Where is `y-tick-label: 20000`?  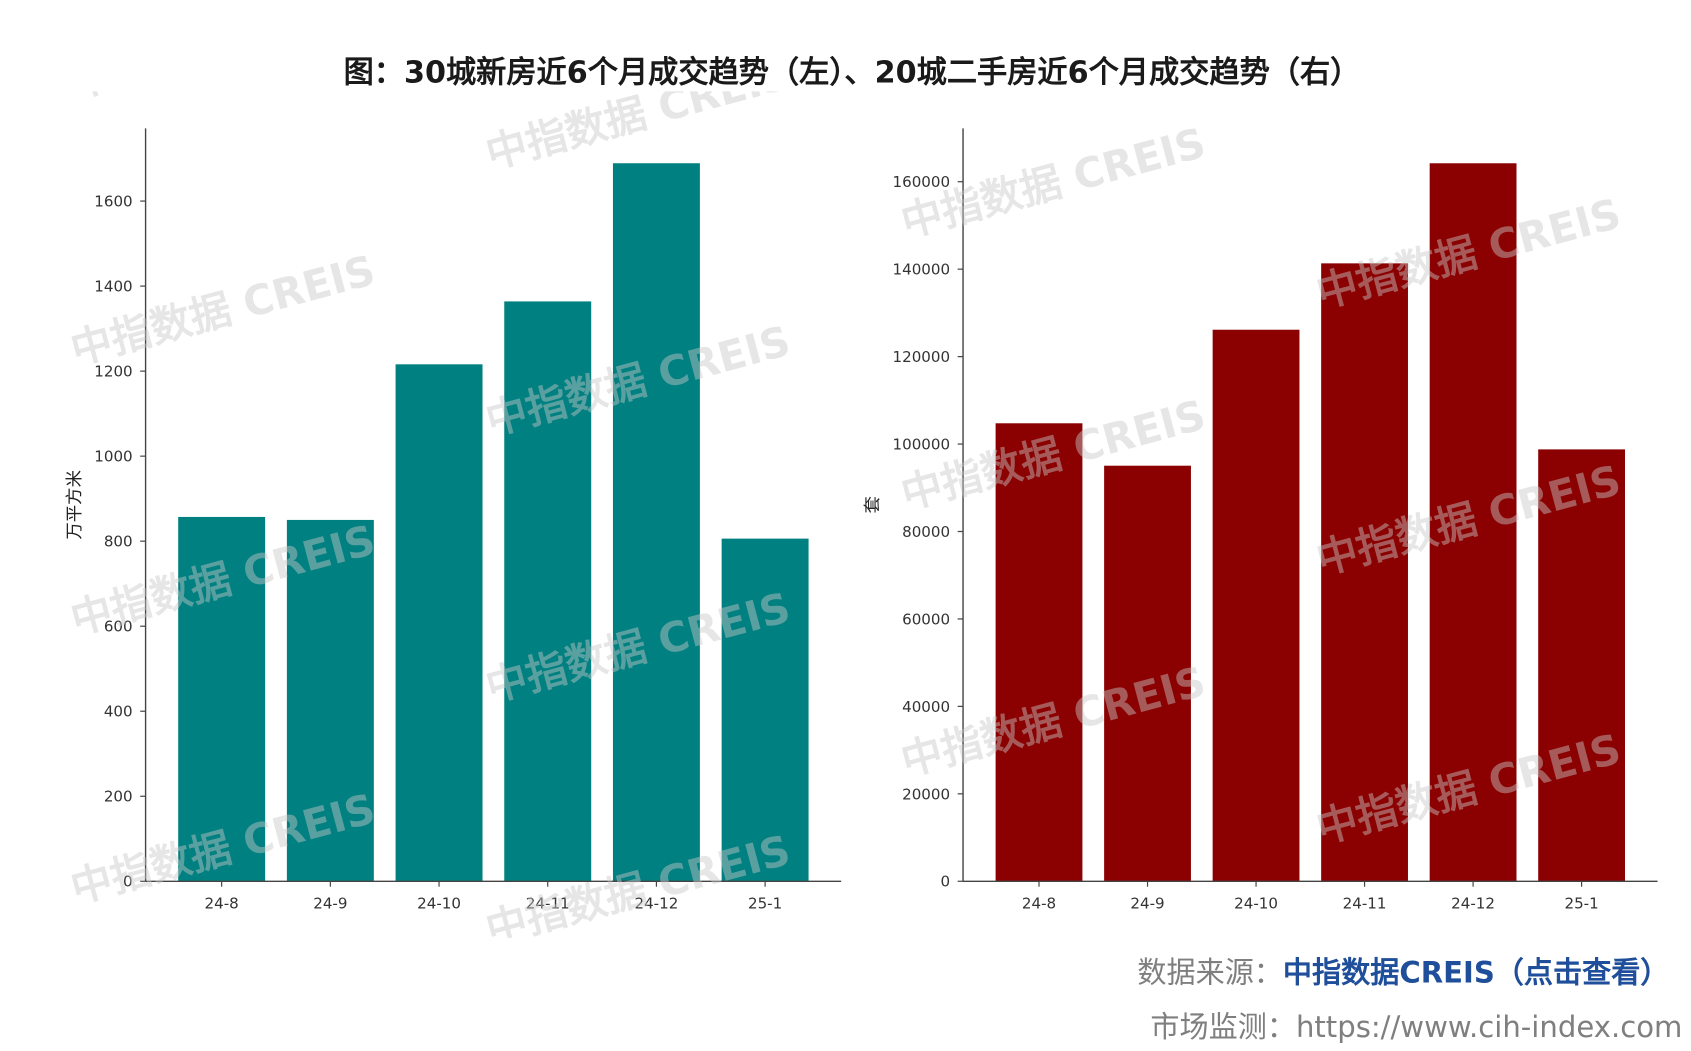
y-tick-label: 20000 is located at coordinates (926, 794).